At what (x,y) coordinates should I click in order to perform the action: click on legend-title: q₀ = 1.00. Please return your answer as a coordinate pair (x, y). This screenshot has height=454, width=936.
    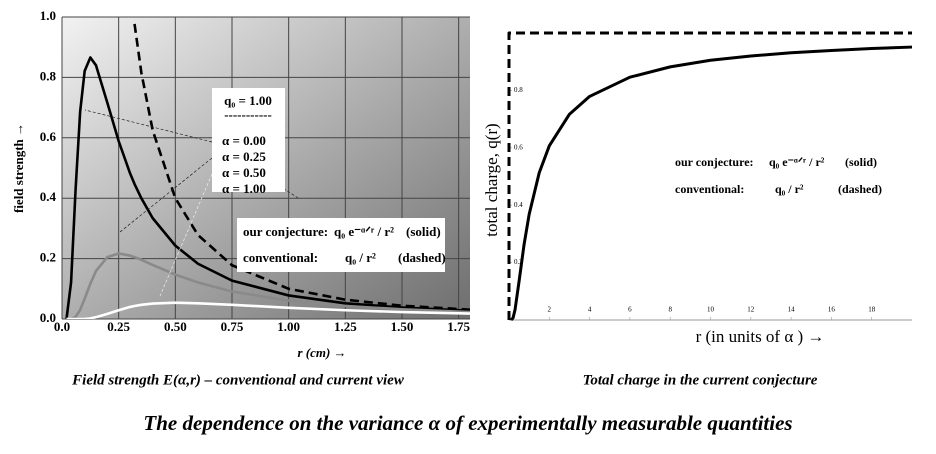
    Looking at the image, I should click on (248, 100).